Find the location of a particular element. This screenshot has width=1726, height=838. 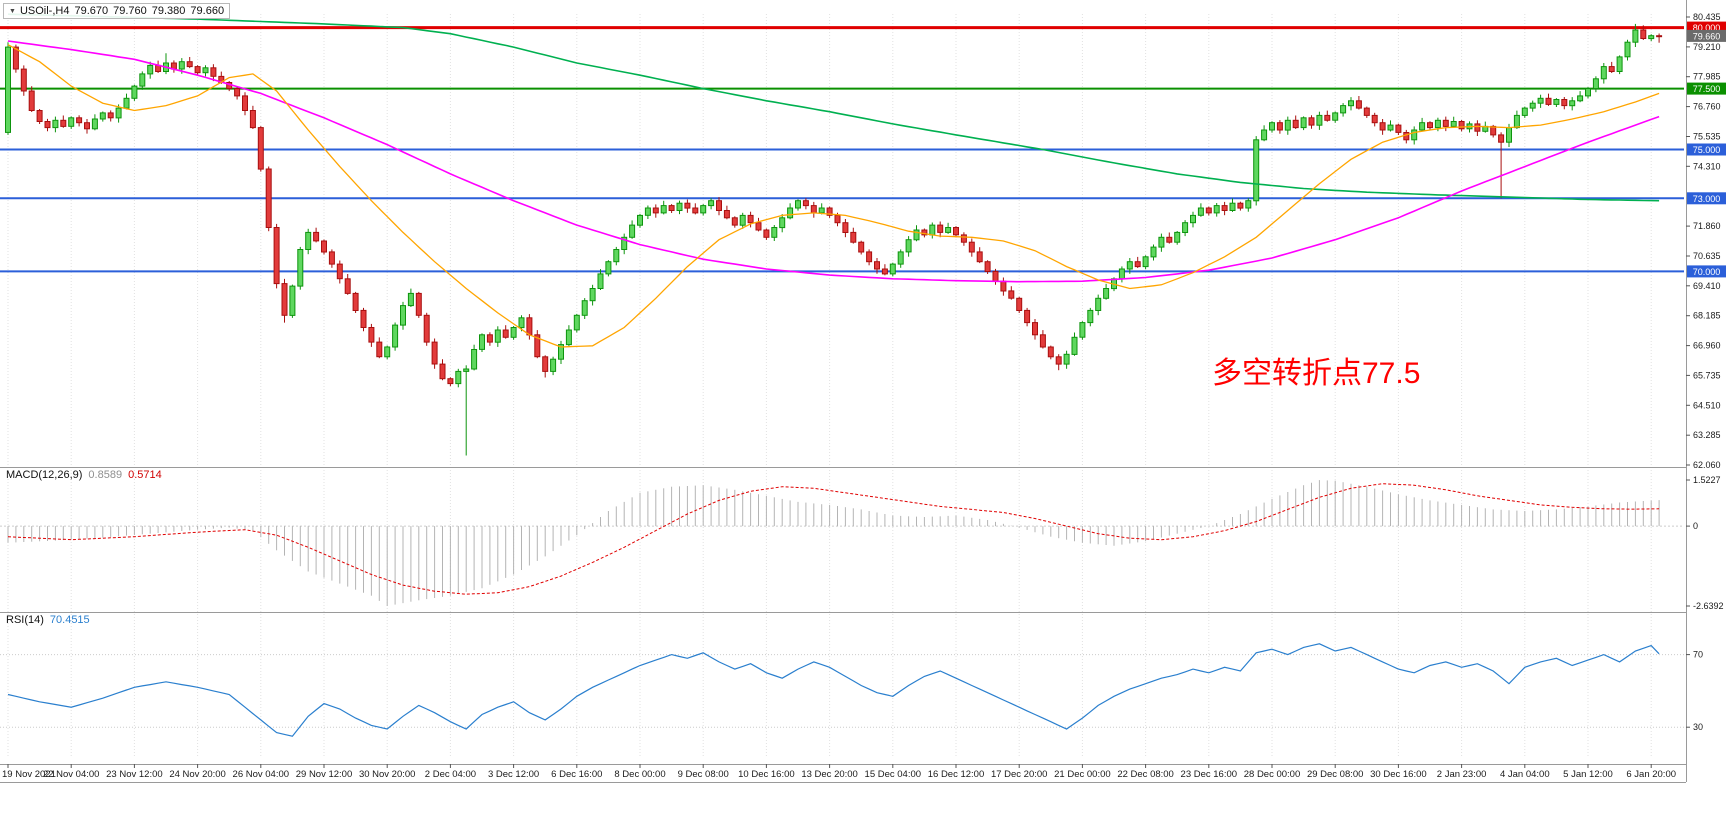

macd-panel is located at coordinates (842, 543).